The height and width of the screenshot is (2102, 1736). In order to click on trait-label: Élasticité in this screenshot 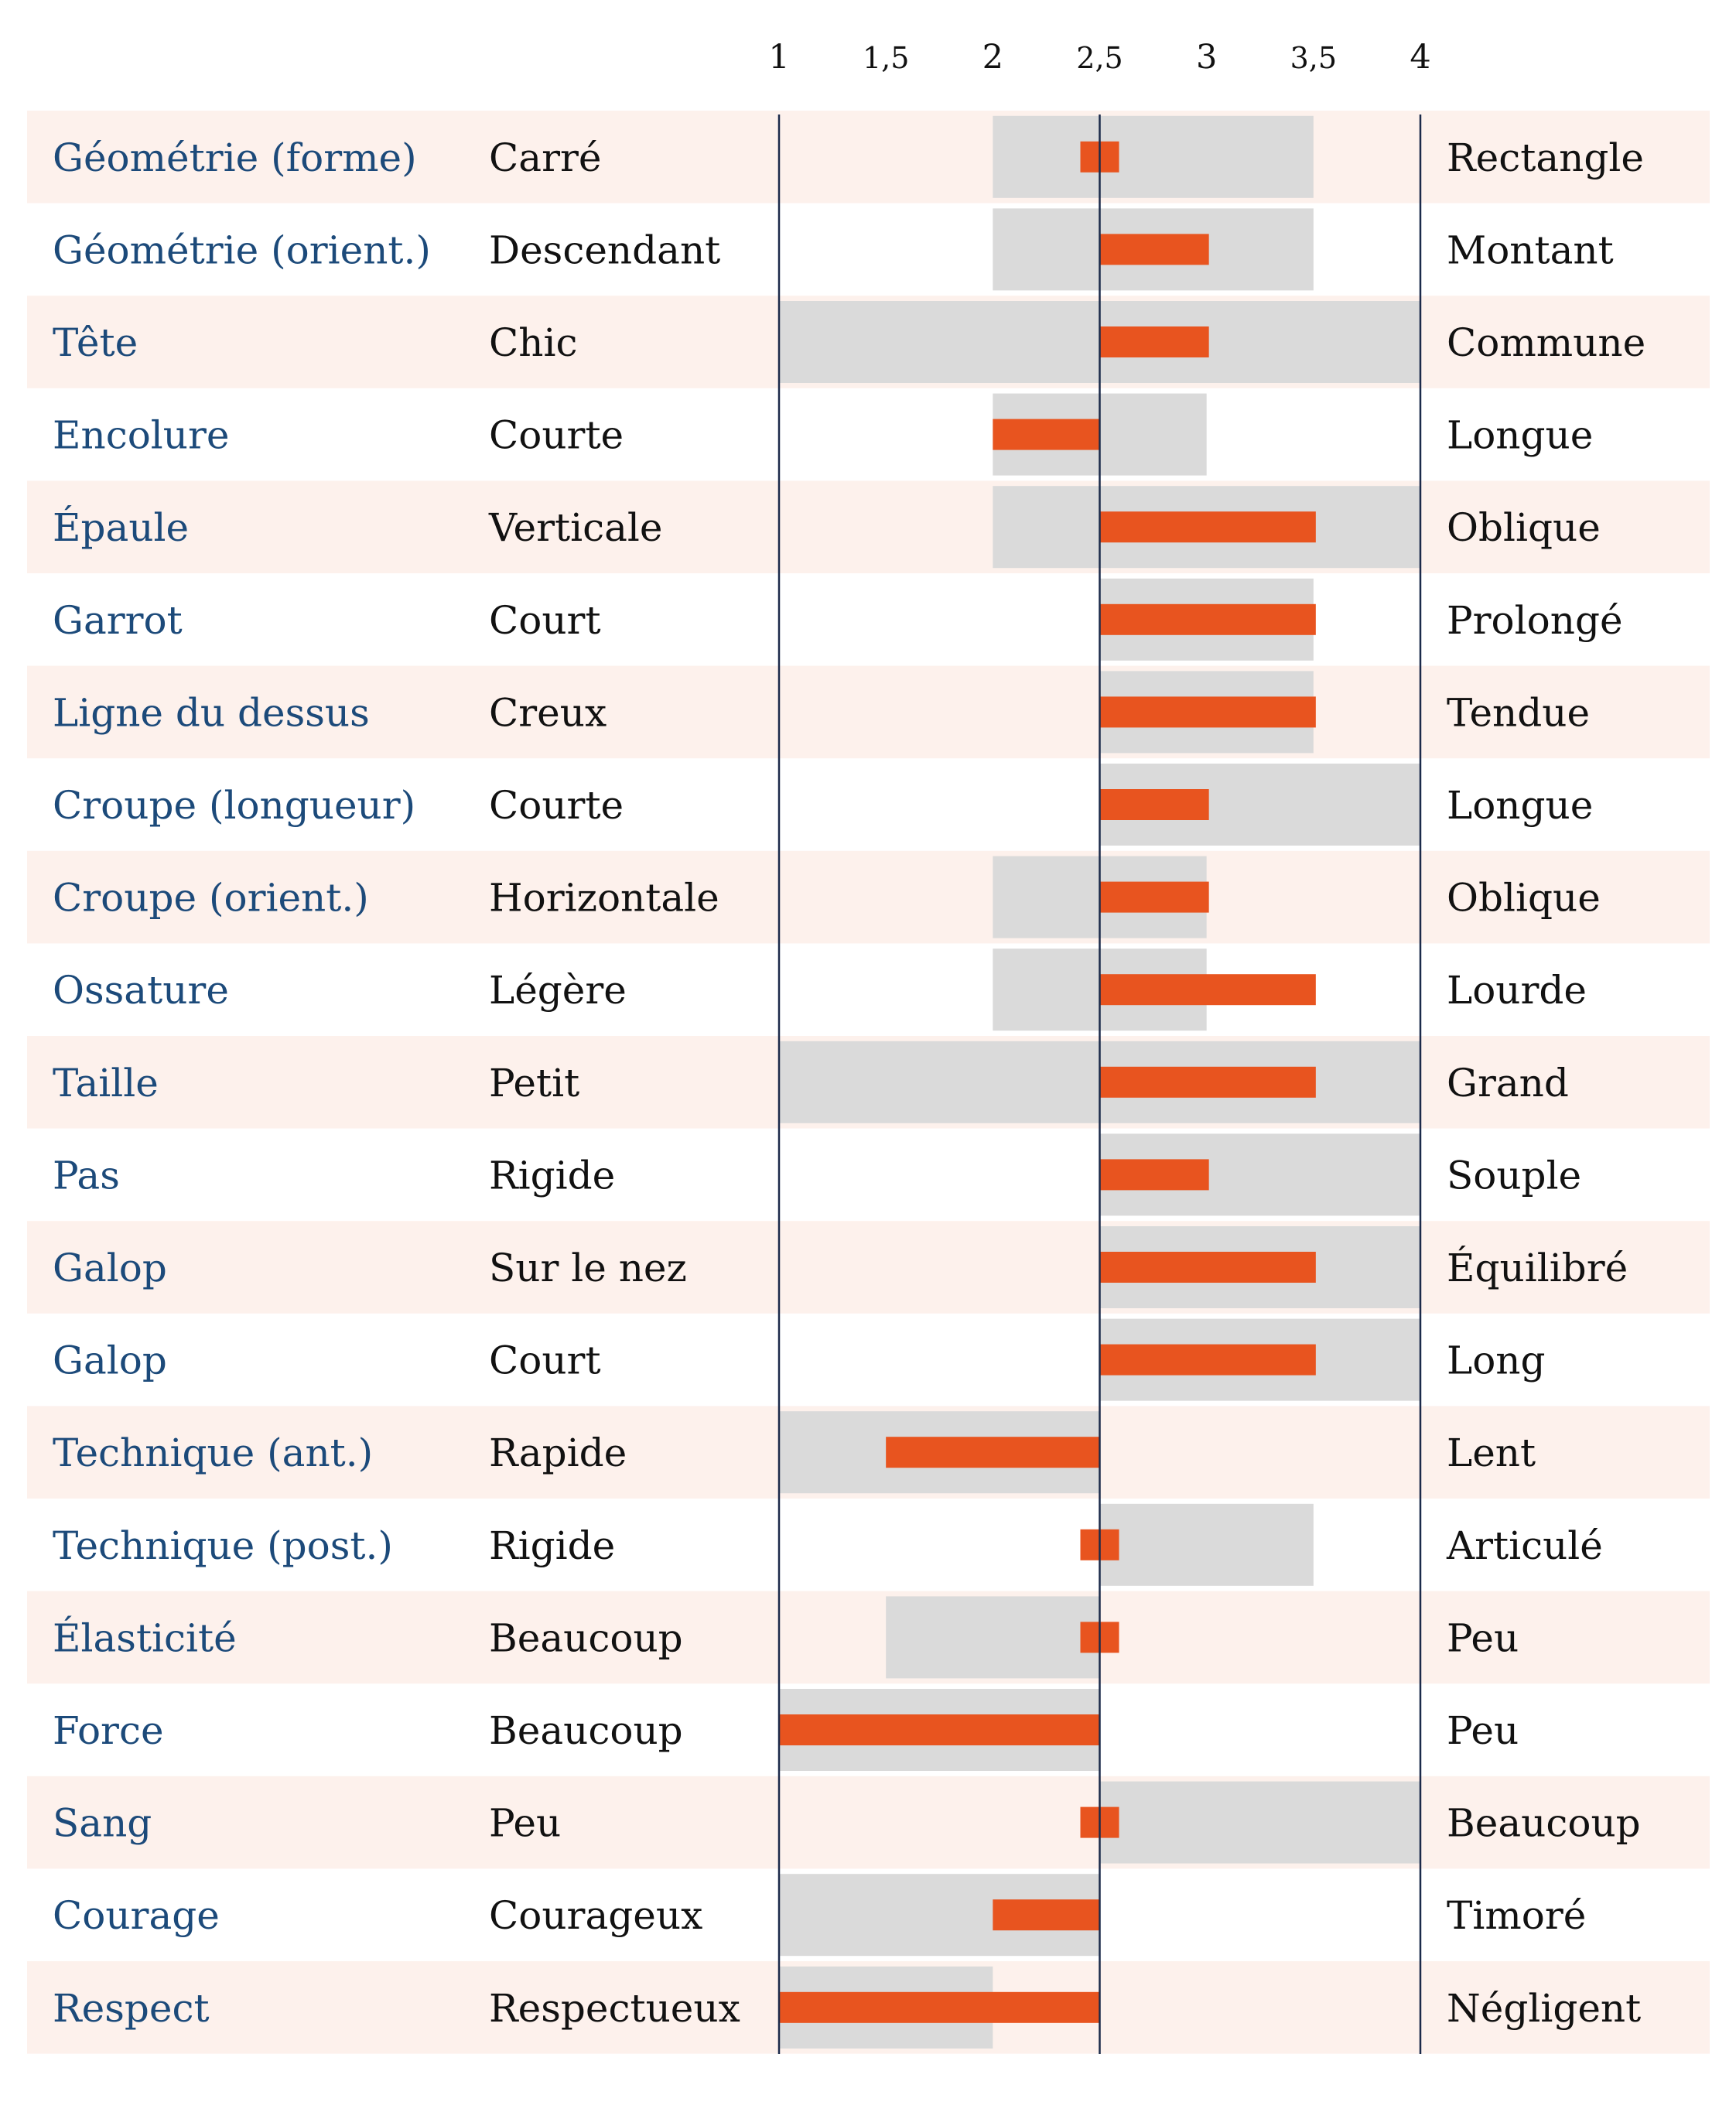, I will do `click(145, 1637)`.